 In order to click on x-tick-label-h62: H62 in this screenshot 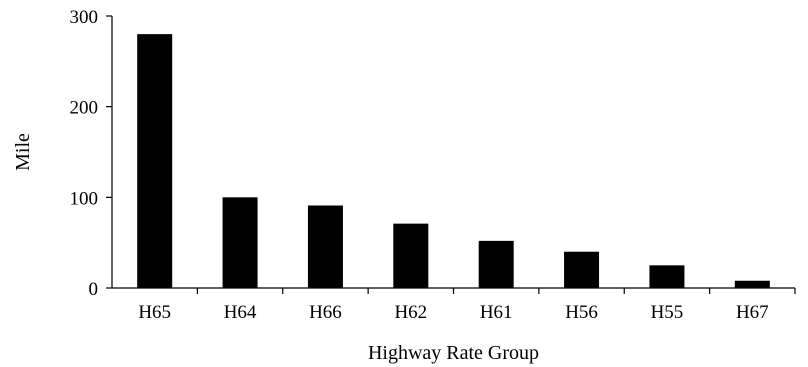, I will do `click(410, 312)`.